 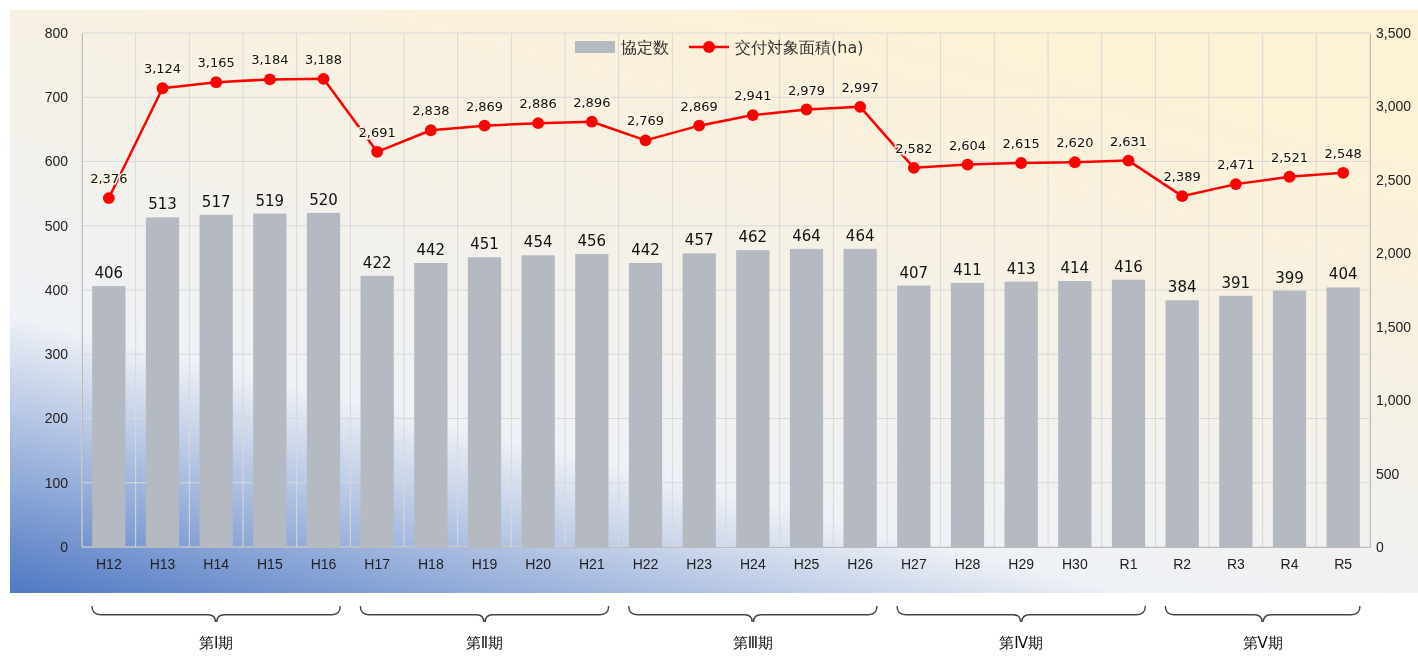 What do you see at coordinates (1380, 546) in the screenshot?
I see `y2-tick-label: 0` at bounding box center [1380, 546].